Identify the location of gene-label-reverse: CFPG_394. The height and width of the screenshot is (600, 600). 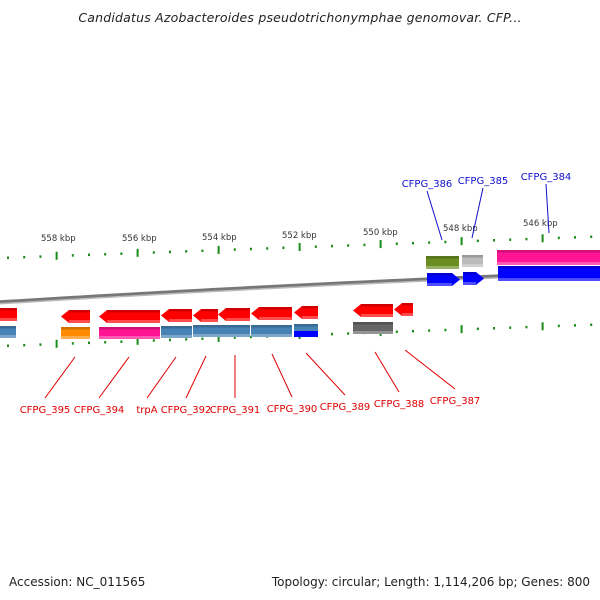
(99, 410).